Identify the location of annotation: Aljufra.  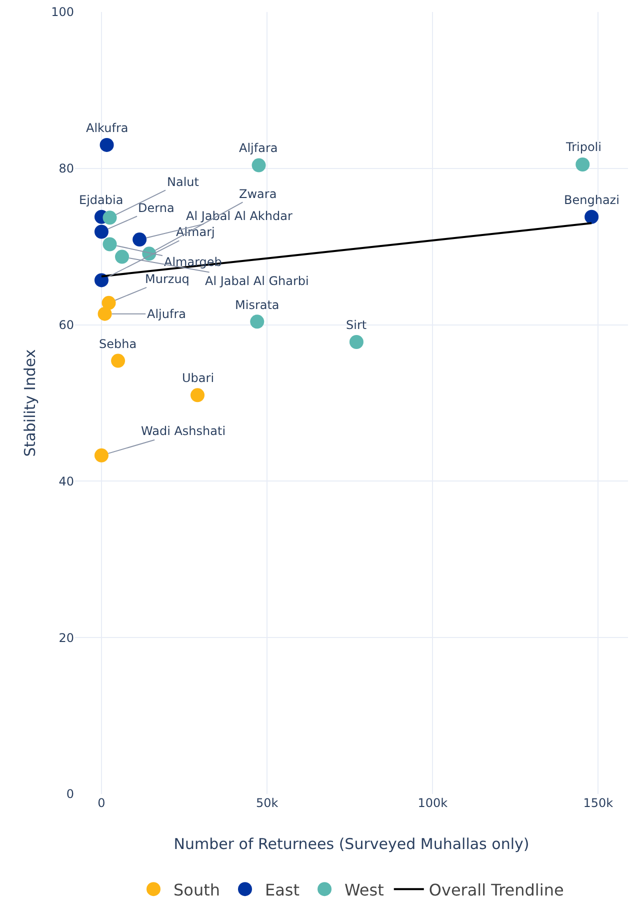
(166, 314).